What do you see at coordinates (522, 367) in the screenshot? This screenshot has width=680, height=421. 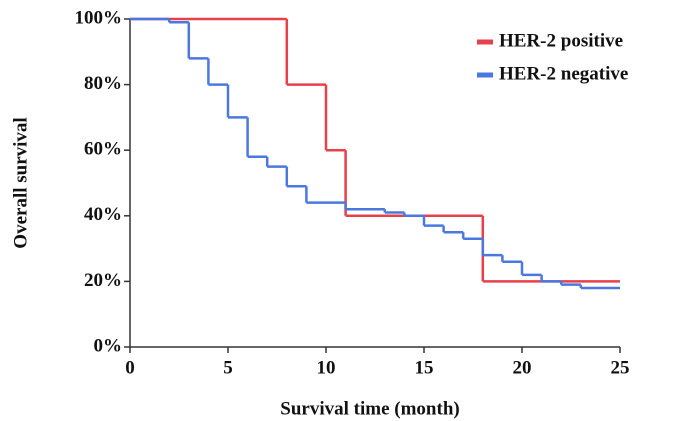 I see `x-tick-label: 20` at bounding box center [522, 367].